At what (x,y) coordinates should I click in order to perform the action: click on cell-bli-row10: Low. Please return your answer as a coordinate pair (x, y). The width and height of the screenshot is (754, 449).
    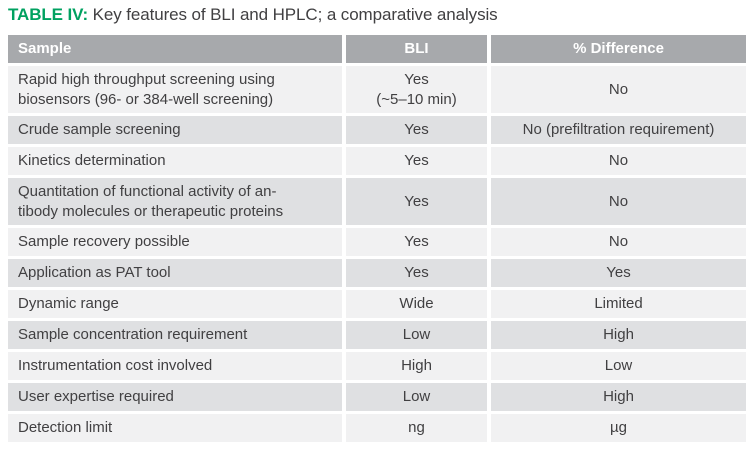
    Looking at the image, I should click on (416, 397).